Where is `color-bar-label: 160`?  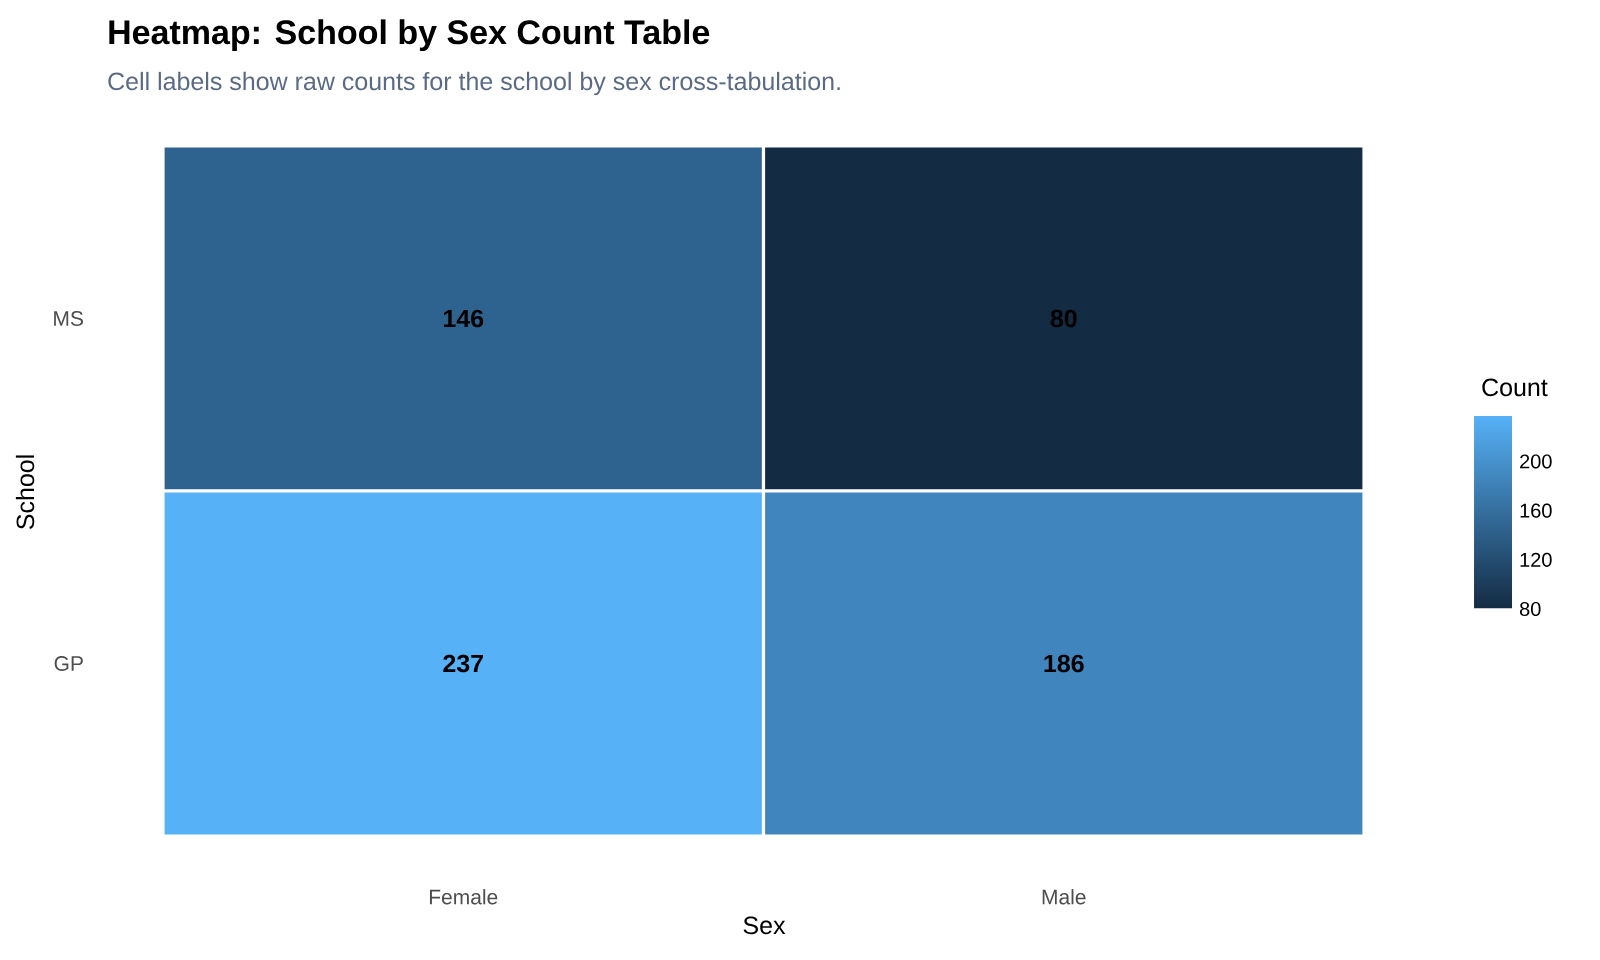
color-bar-label: 160 is located at coordinates (1536, 510).